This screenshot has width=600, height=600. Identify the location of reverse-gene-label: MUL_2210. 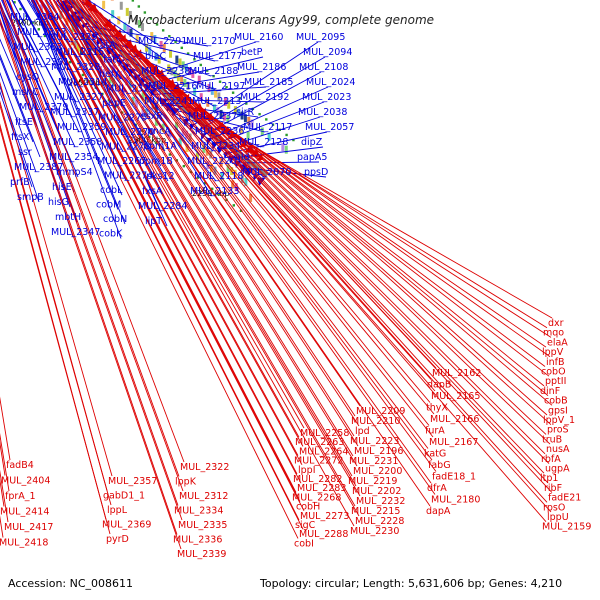
(375, 421).